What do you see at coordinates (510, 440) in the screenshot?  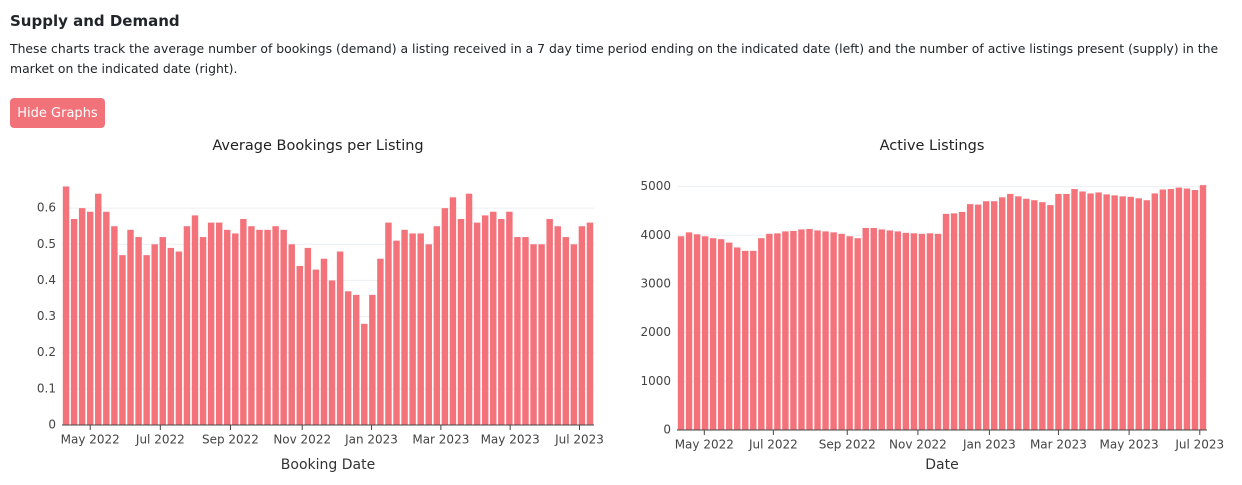 I see `x-tick-label: May 2023` at bounding box center [510, 440].